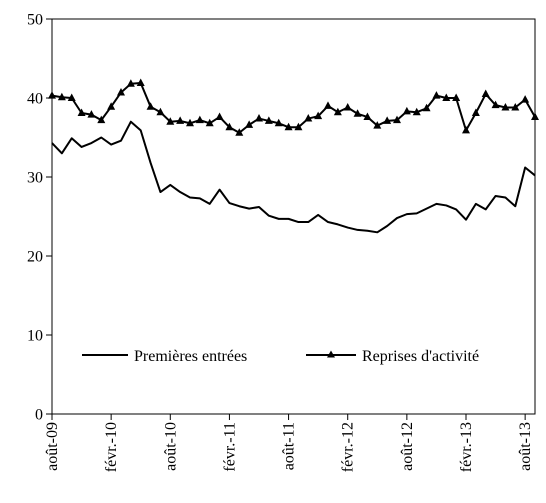 Image resolution: width=546 pixels, height=503 pixels. What do you see at coordinates (52, 446) in the screenshot?
I see `x-tick-label: août-09` at bounding box center [52, 446].